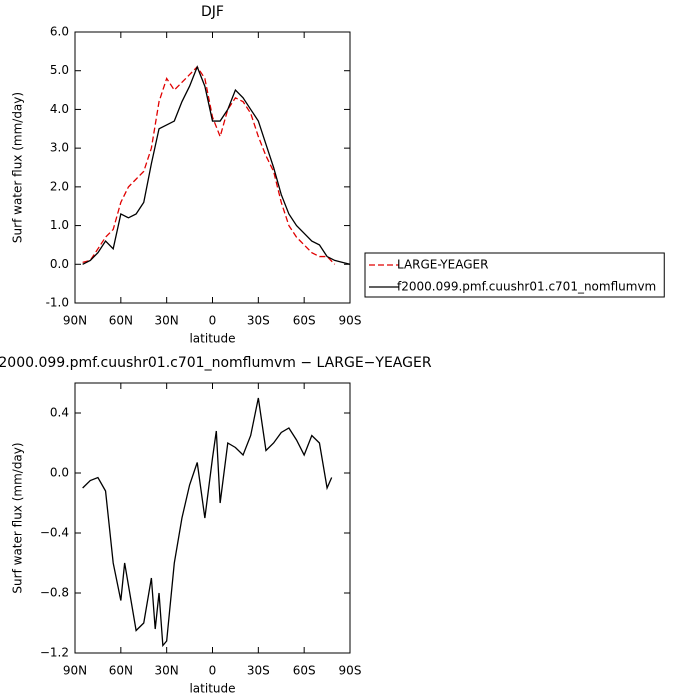 This screenshot has width=700, height=700. What do you see at coordinates (59, 70) in the screenshot?
I see `y-tick-label: 5.0` at bounding box center [59, 70].